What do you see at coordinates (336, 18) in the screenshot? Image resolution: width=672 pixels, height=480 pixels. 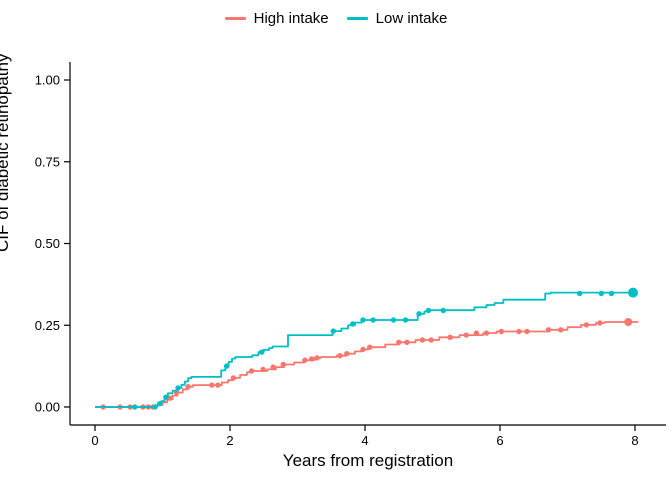 I see `legend: High intake Low intake` at bounding box center [336, 18].